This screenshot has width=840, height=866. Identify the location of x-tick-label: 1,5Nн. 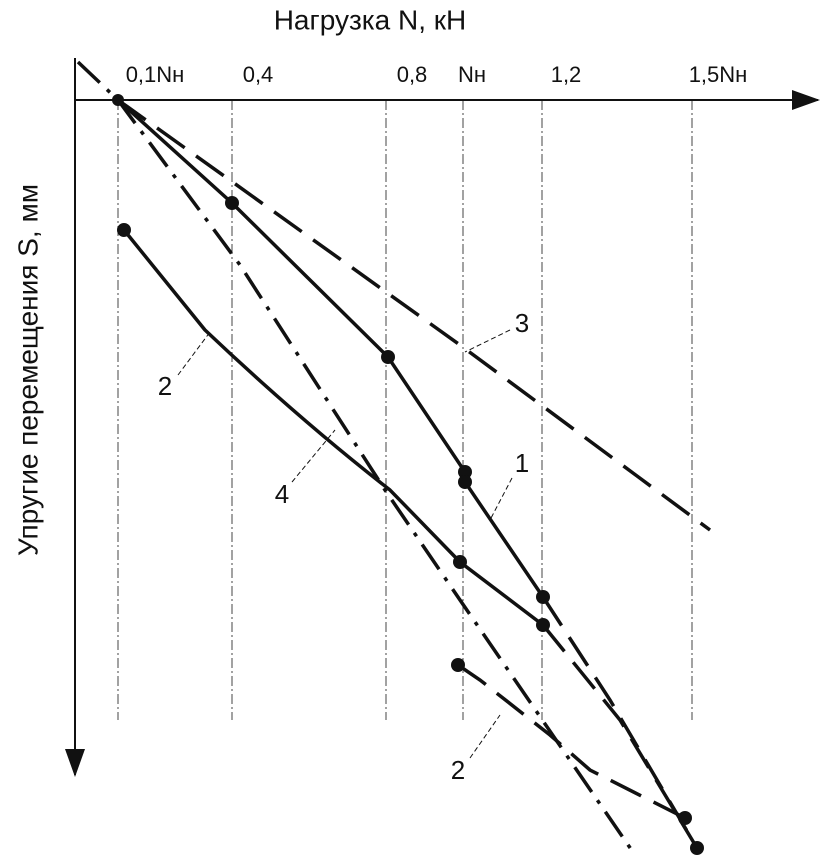
(718, 74).